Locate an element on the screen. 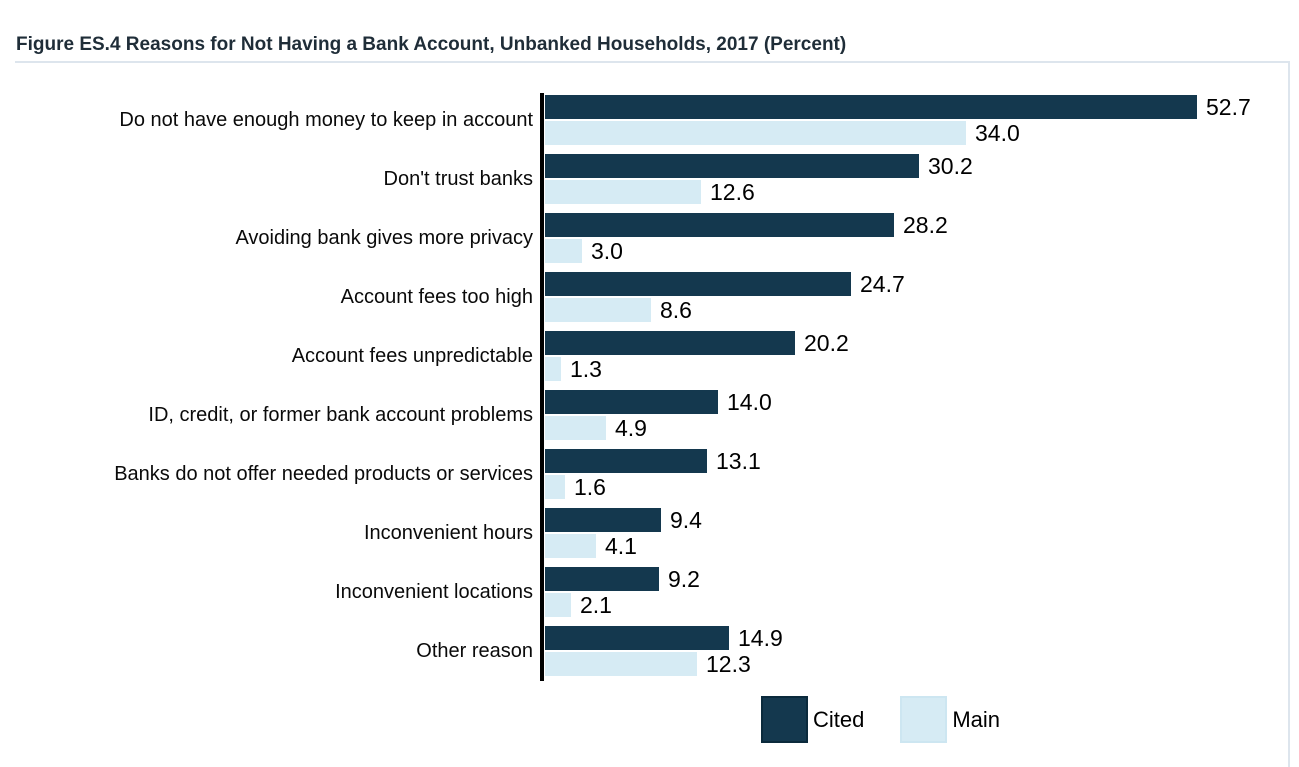 The height and width of the screenshot is (767, 1299). category-label: Avoiding bank gives more privacy is located at coordinates (384, 238).